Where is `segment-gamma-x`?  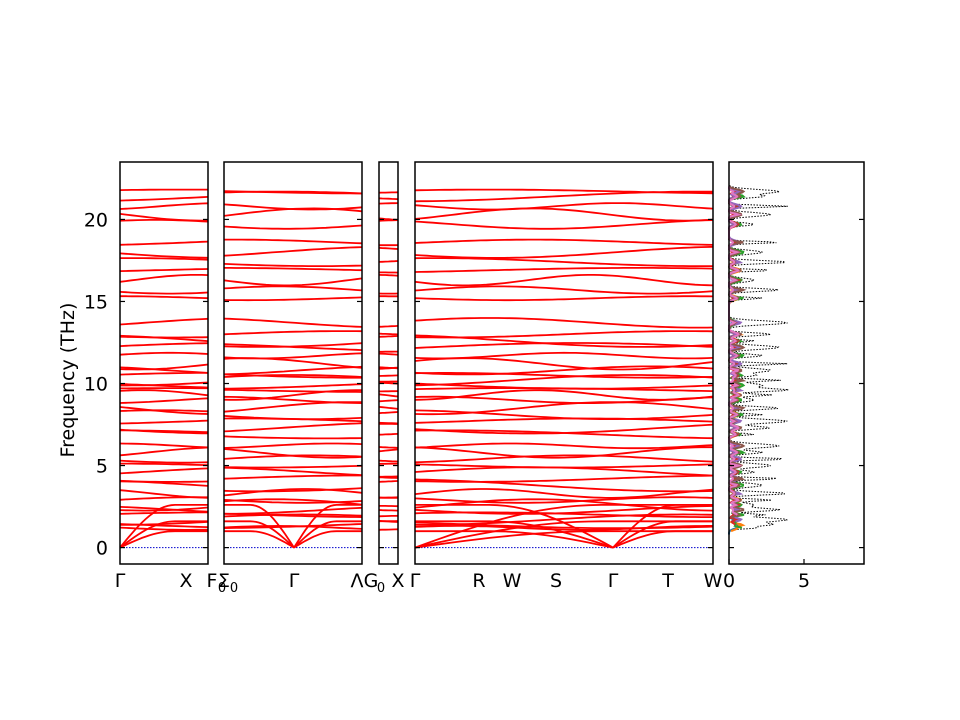 segment-gamma-x is located at coordinates (164, 368).